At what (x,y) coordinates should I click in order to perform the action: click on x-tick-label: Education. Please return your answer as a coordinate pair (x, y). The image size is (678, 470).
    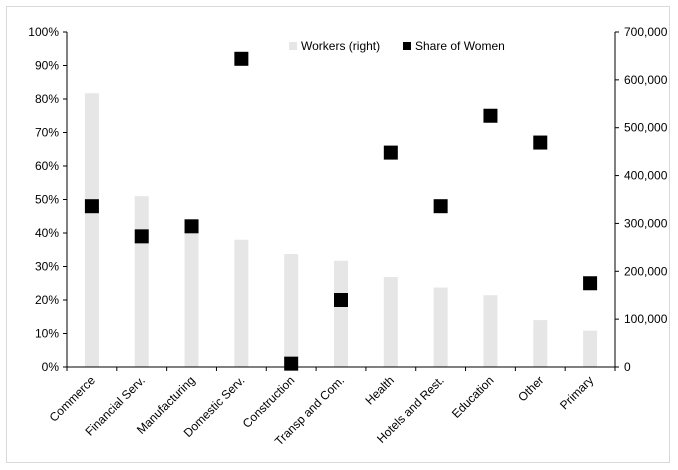
    Looking at the image, I should click on (473, 397).